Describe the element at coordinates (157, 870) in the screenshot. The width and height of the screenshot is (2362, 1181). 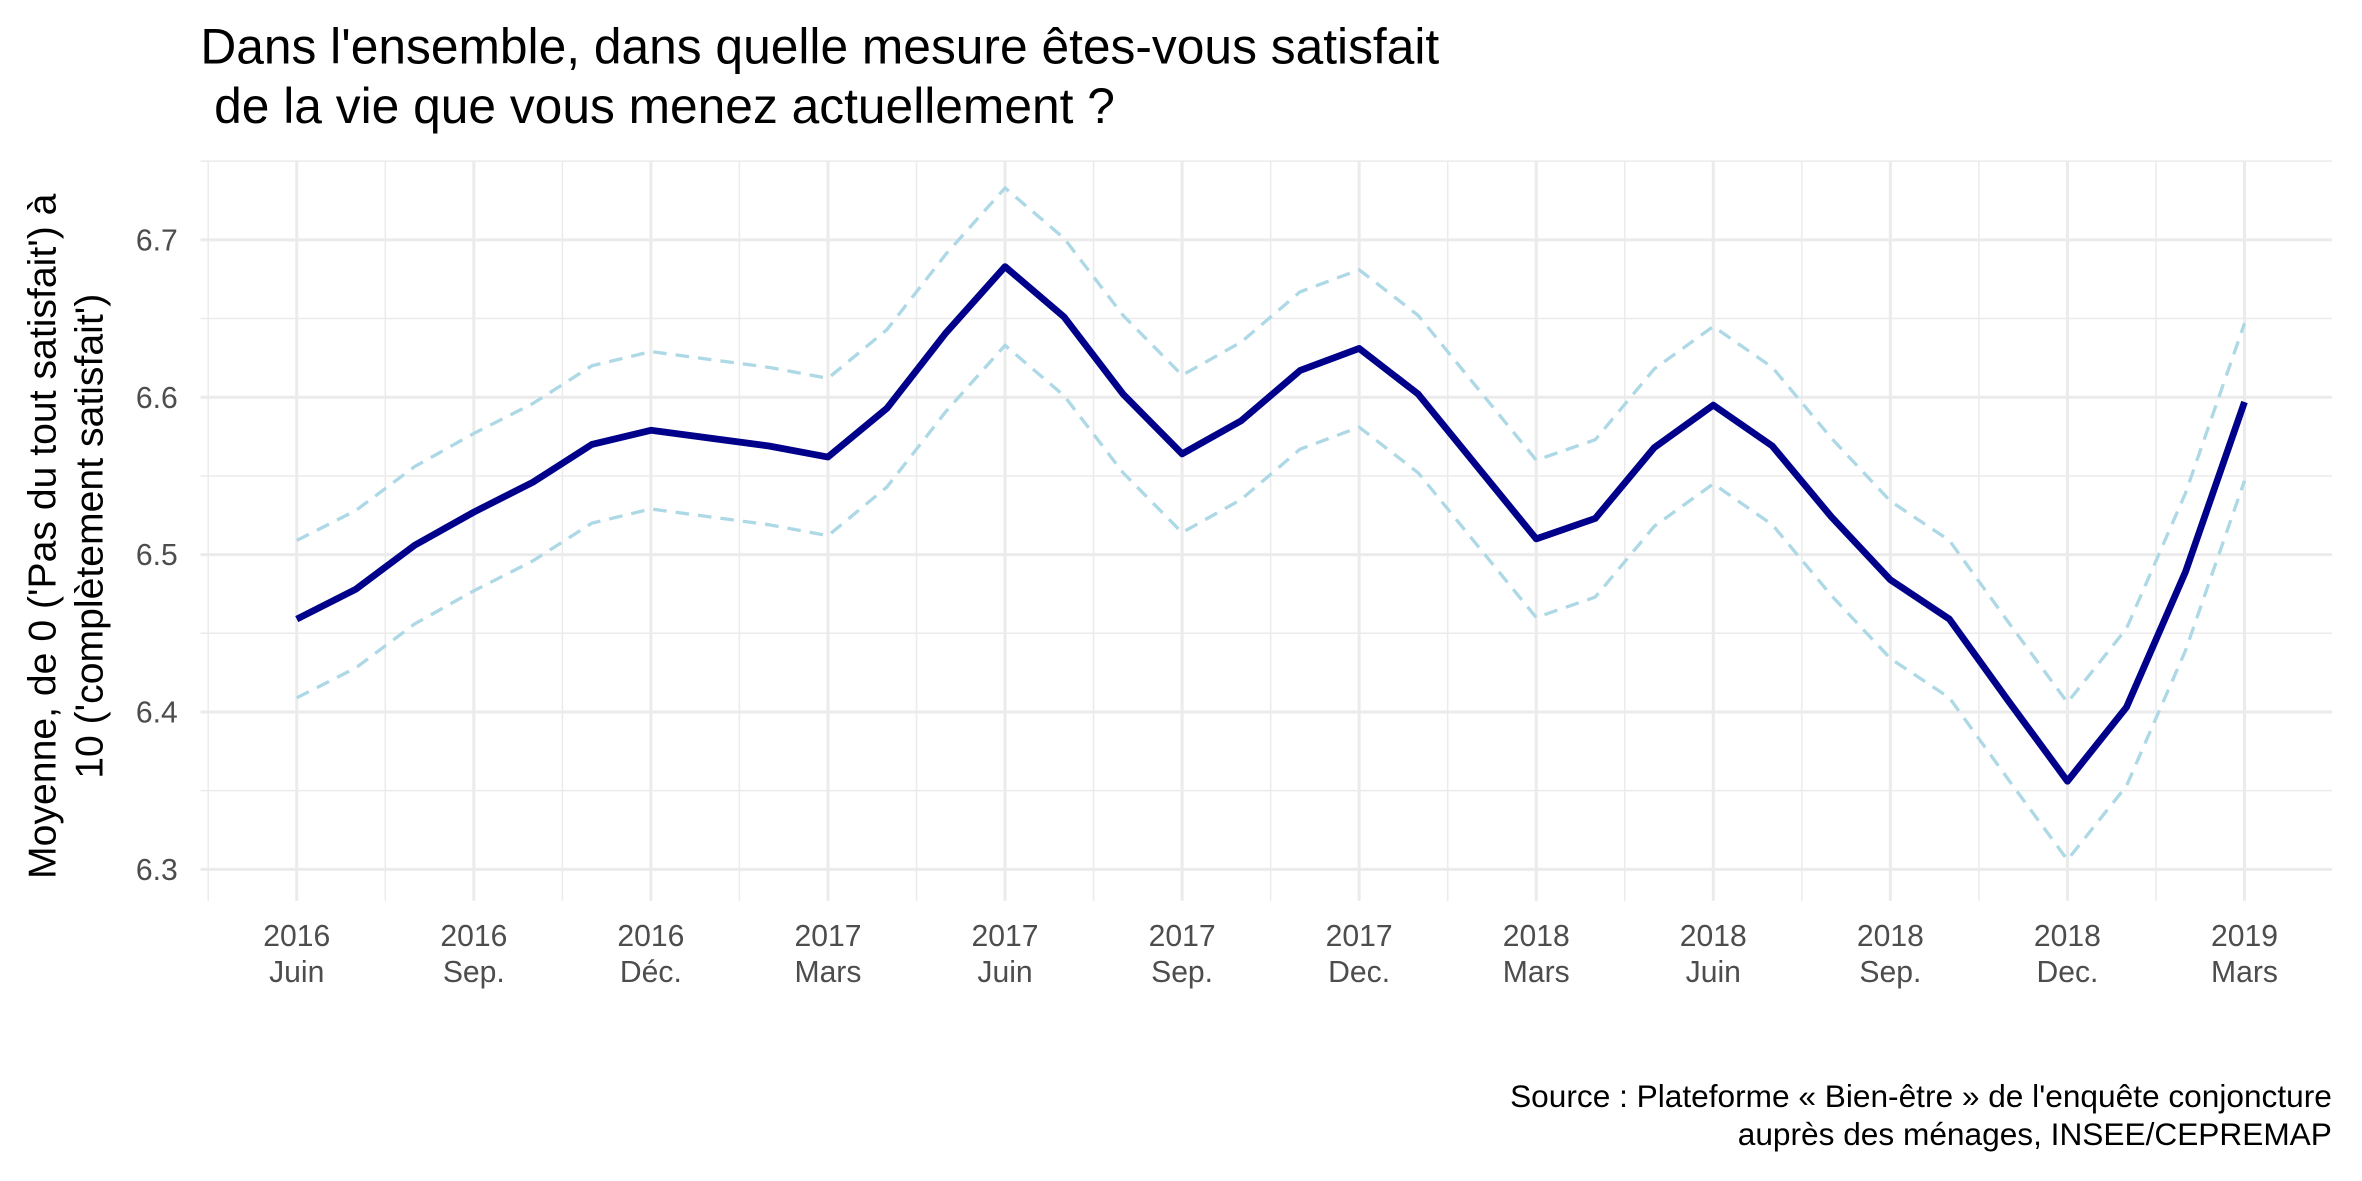
I see `y-tick-label: 6.3` at that location.